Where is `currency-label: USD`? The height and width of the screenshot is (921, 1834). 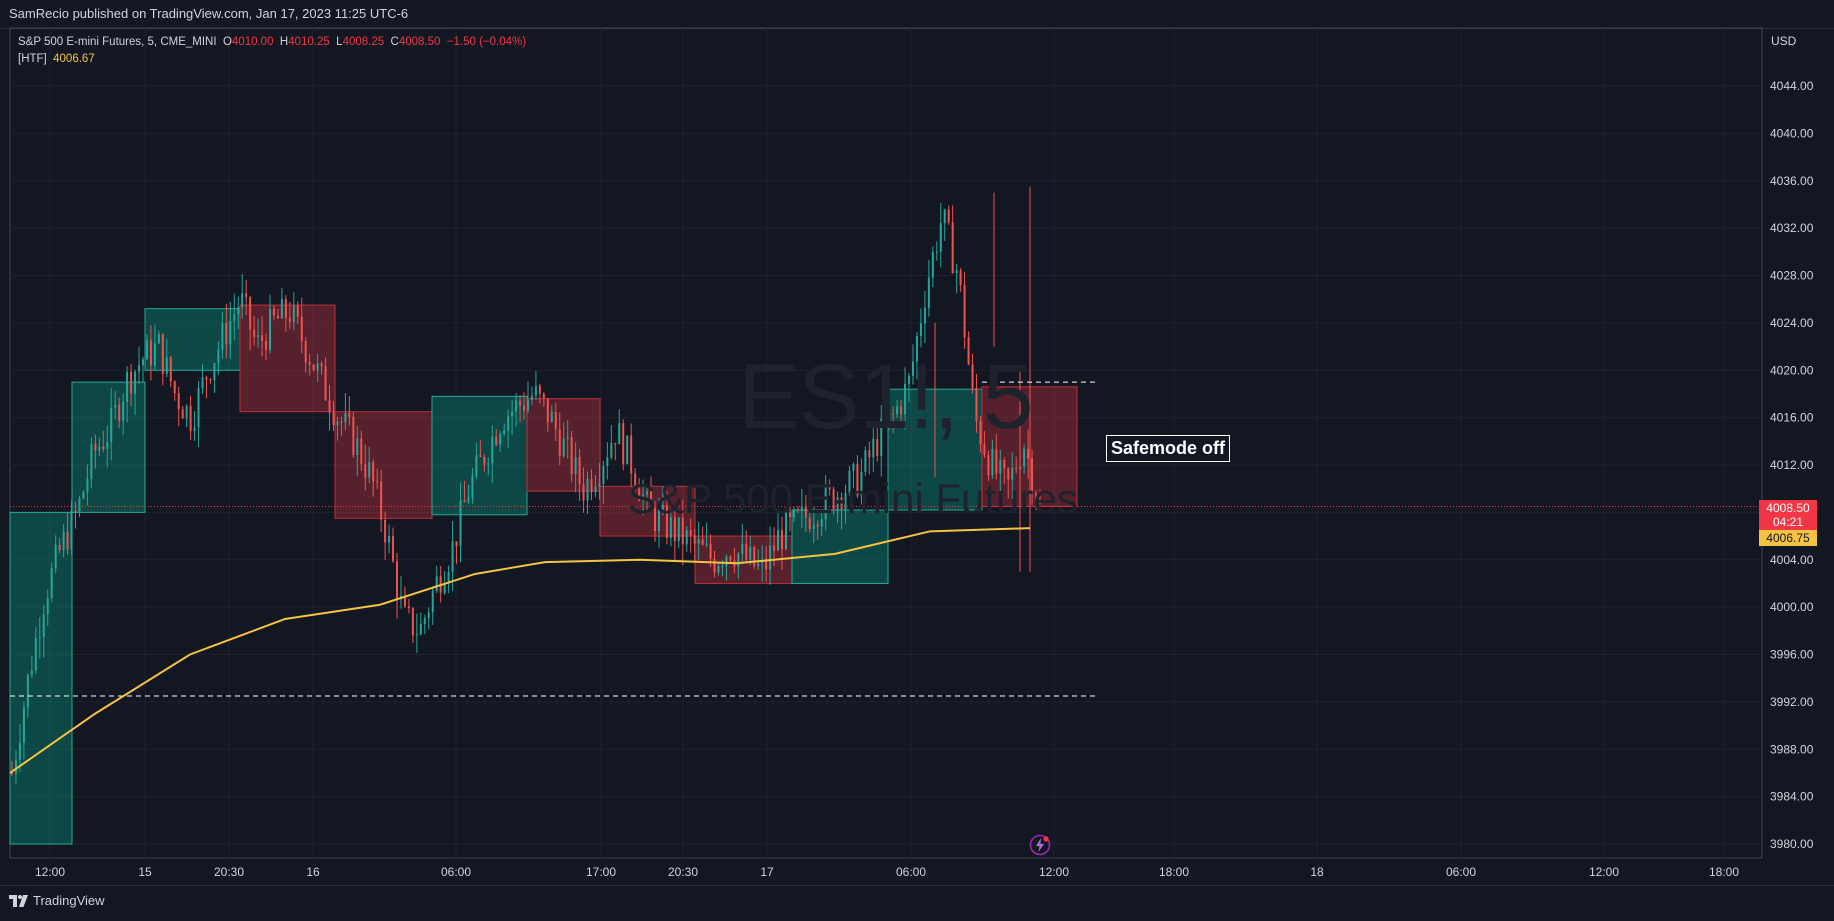 currency-label: USD is located at coordinates (1784, 41).